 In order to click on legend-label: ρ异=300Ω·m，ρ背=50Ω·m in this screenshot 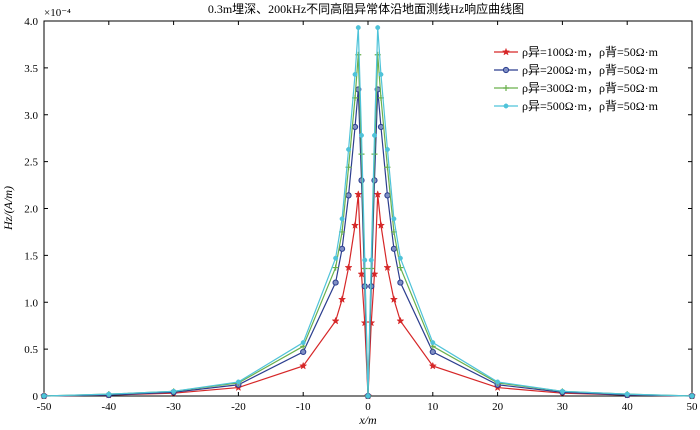, I will do `click(590, 88)`.